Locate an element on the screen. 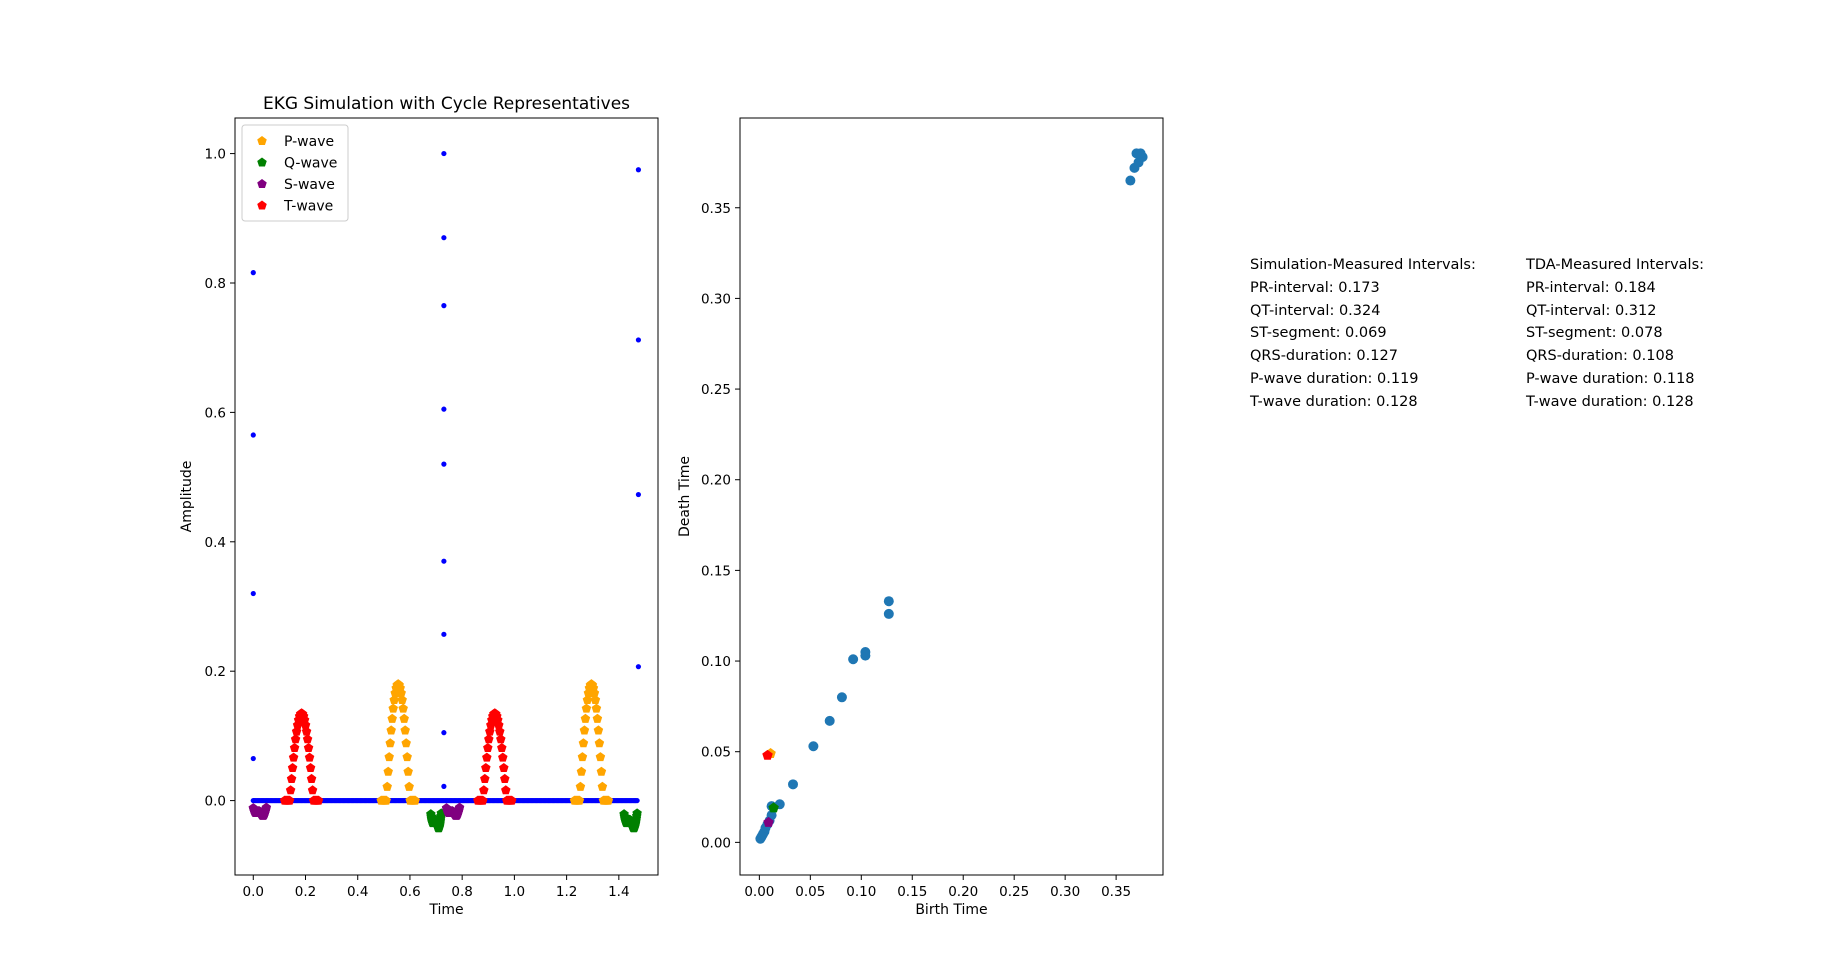 The image size is (1848, 977). s-wave-legend-label: S-wave is located at coordinates (309, 185).